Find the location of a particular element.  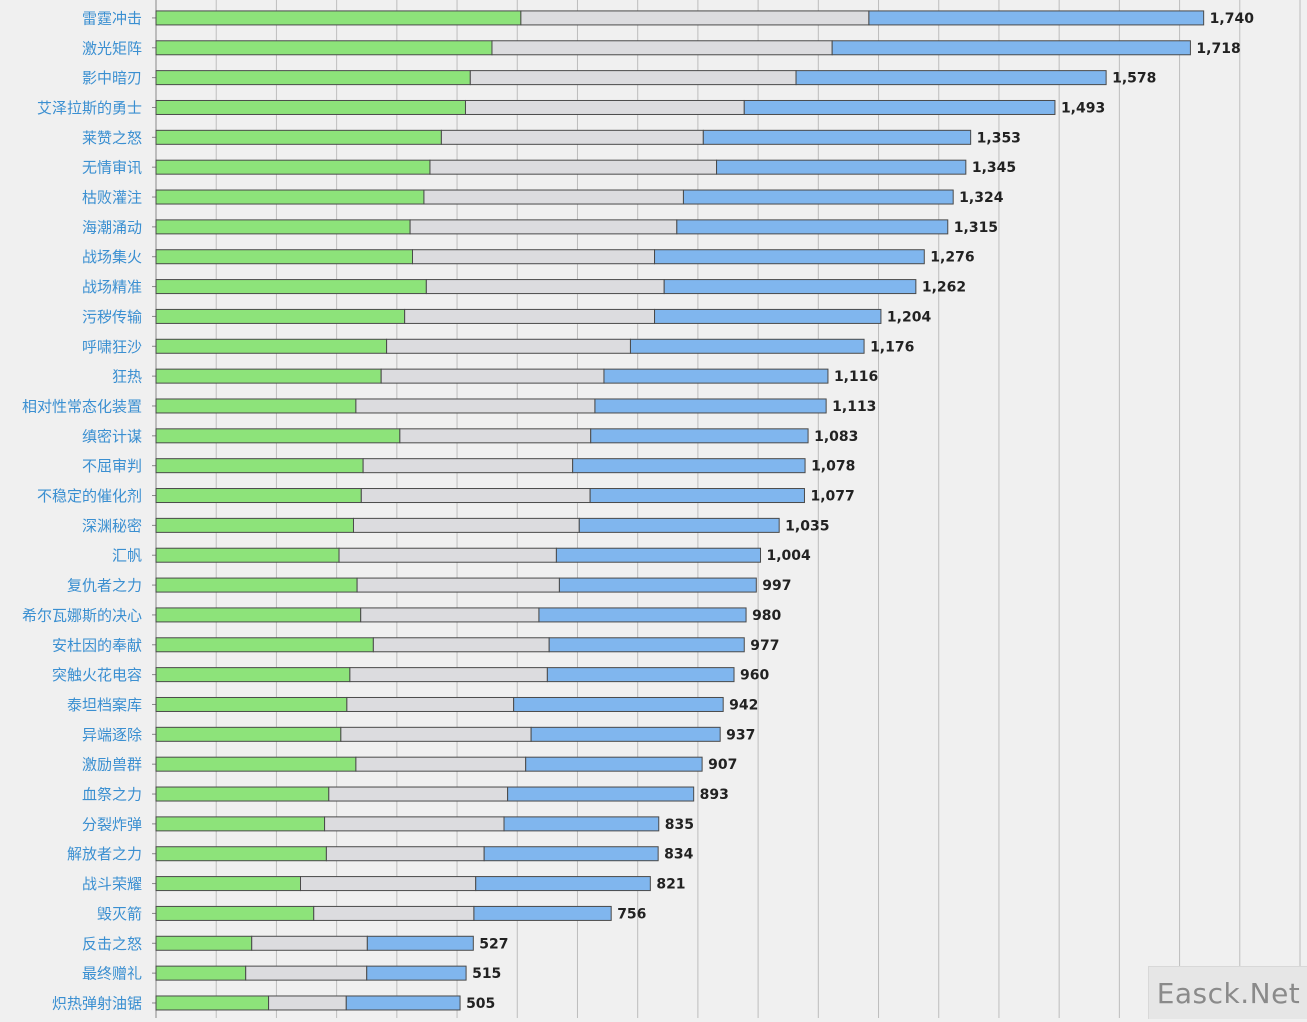

watermark-badge: Easck.Net is located at coordinates (1227, 992).